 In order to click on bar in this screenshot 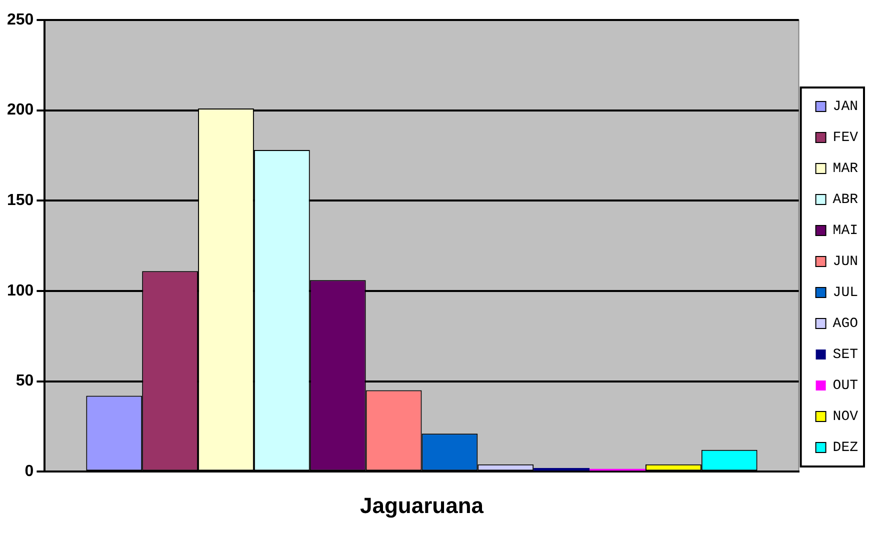, I will do `click(562, 469)`.